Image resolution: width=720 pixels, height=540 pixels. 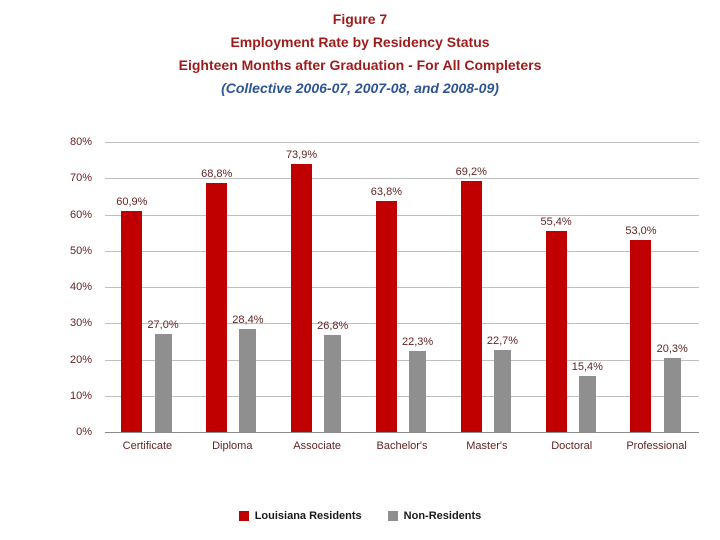 What do you see at coordinates (217, 173) in the screenshot?
I see `data-label: 68,8%` at bounding box center [217, 173].